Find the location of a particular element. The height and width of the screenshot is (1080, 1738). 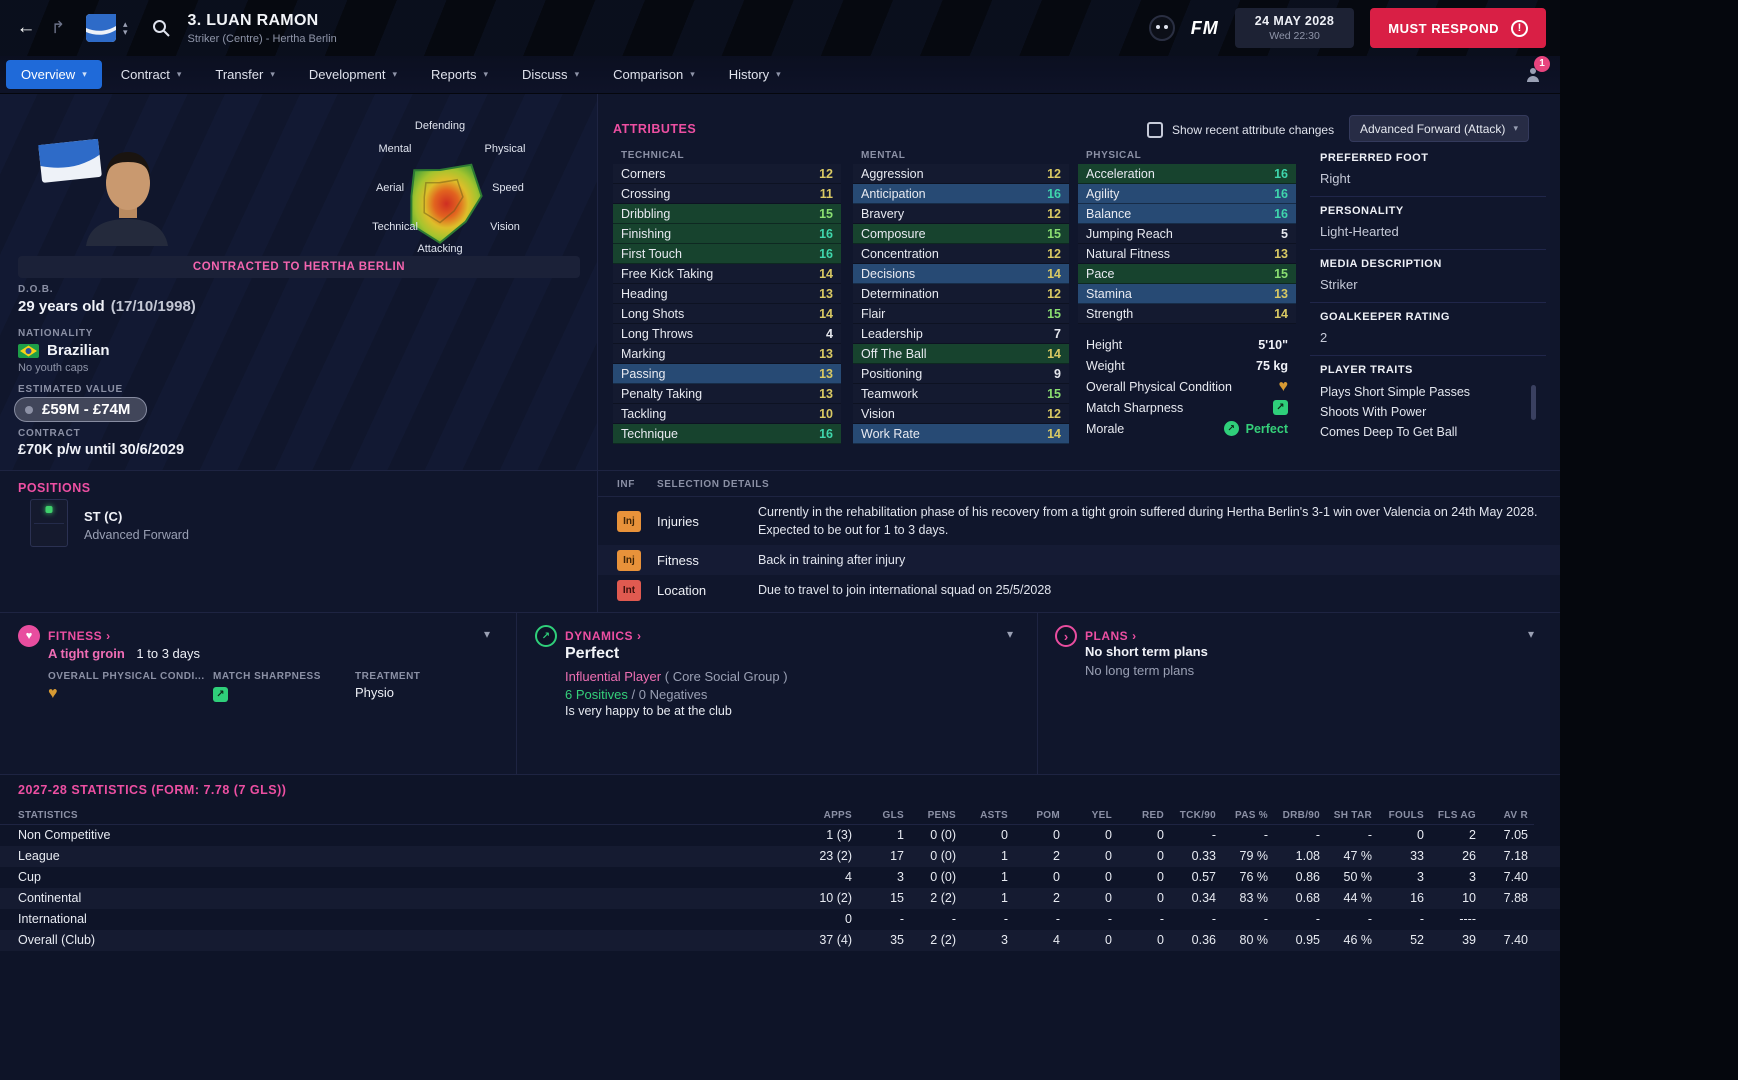

stats-value: 7.40 is located at coordinates (1515, 940).